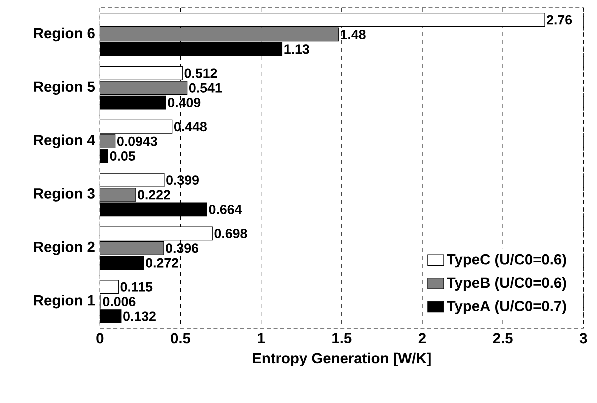 This screenshot has height=403, width=597. I want to click on legend-label: TypeA (U/C0=0.7), so click(506, 307).